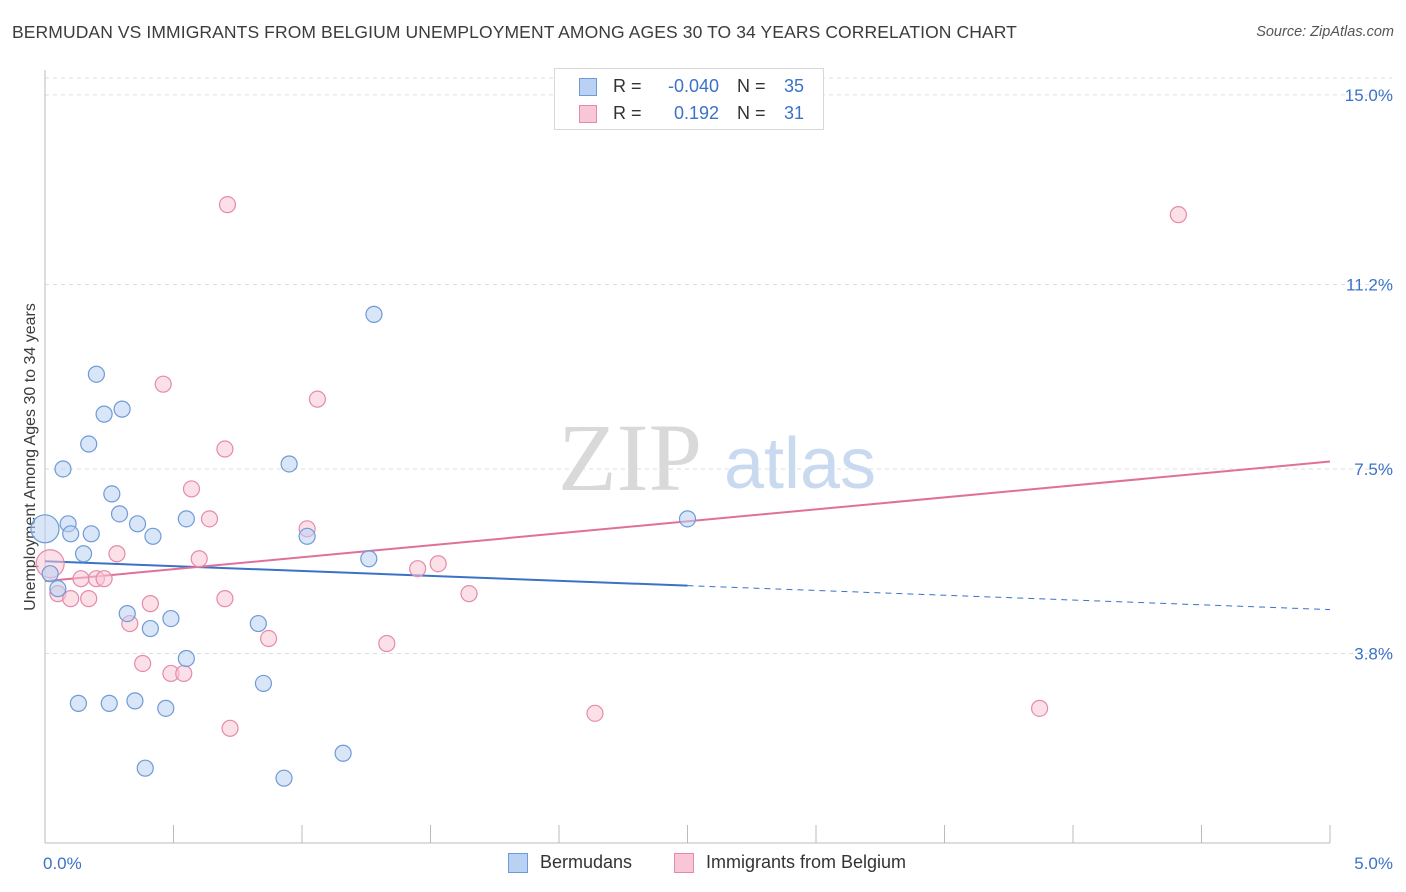 Image resolution: width=1406 pixels, height=892 pixels. I want to click on legend-label: Bermudans, so click(586, 862).